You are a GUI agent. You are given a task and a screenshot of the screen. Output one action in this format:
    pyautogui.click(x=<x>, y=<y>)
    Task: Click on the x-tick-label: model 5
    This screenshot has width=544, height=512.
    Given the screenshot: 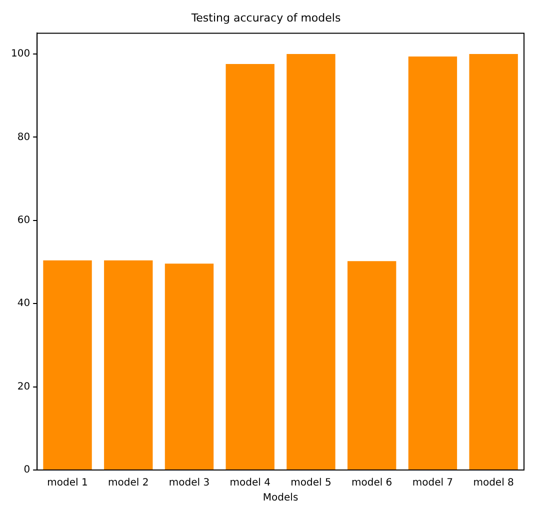 What is the action you would take?
    pyautogui.click(x=311, y=483)
    